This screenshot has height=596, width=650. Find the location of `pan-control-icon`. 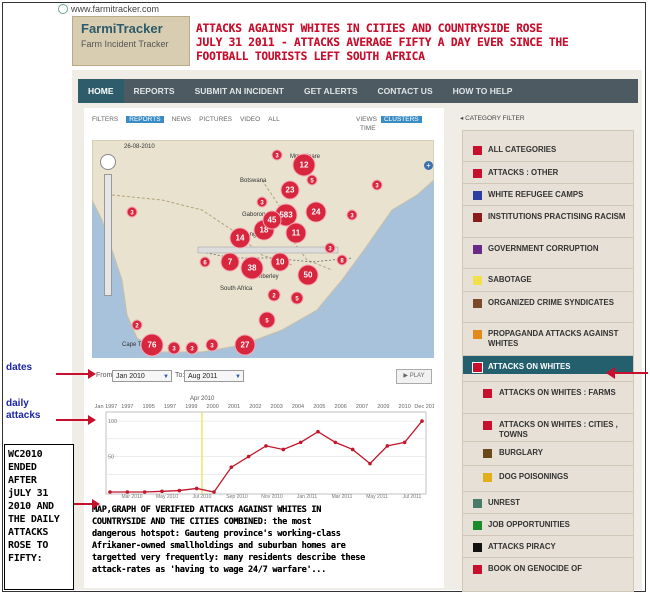

pan-control-icon is located at coordinates (108, 162).